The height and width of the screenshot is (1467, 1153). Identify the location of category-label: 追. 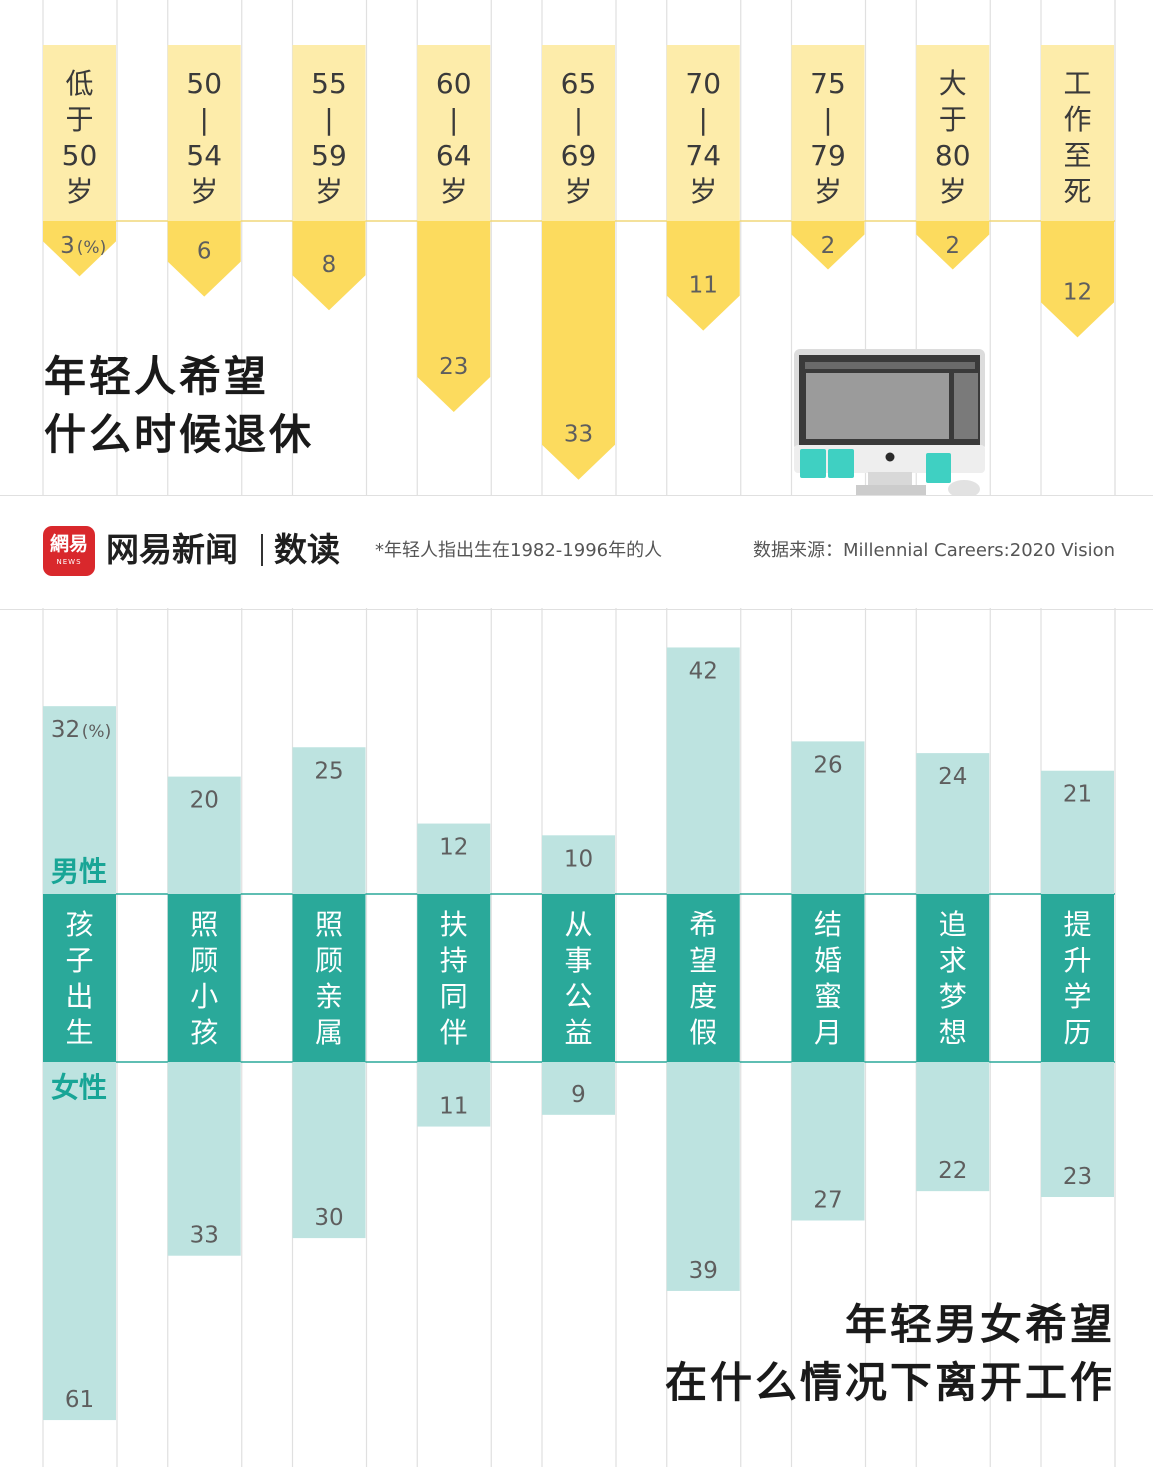
(953, 924).